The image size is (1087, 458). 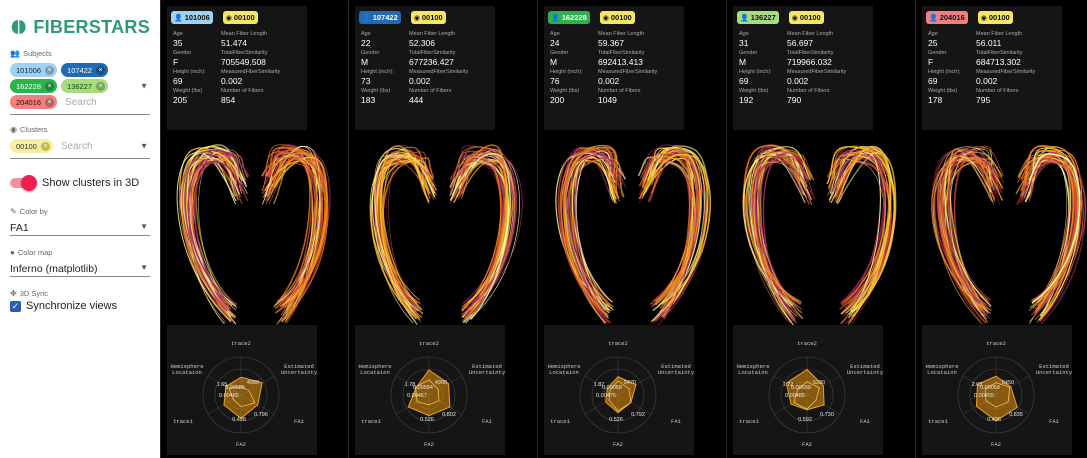 What do you see at coordinates (80, 70) in the screenshot?
I see `subject-chip-label: 107422` at bounding box center [80, 70].